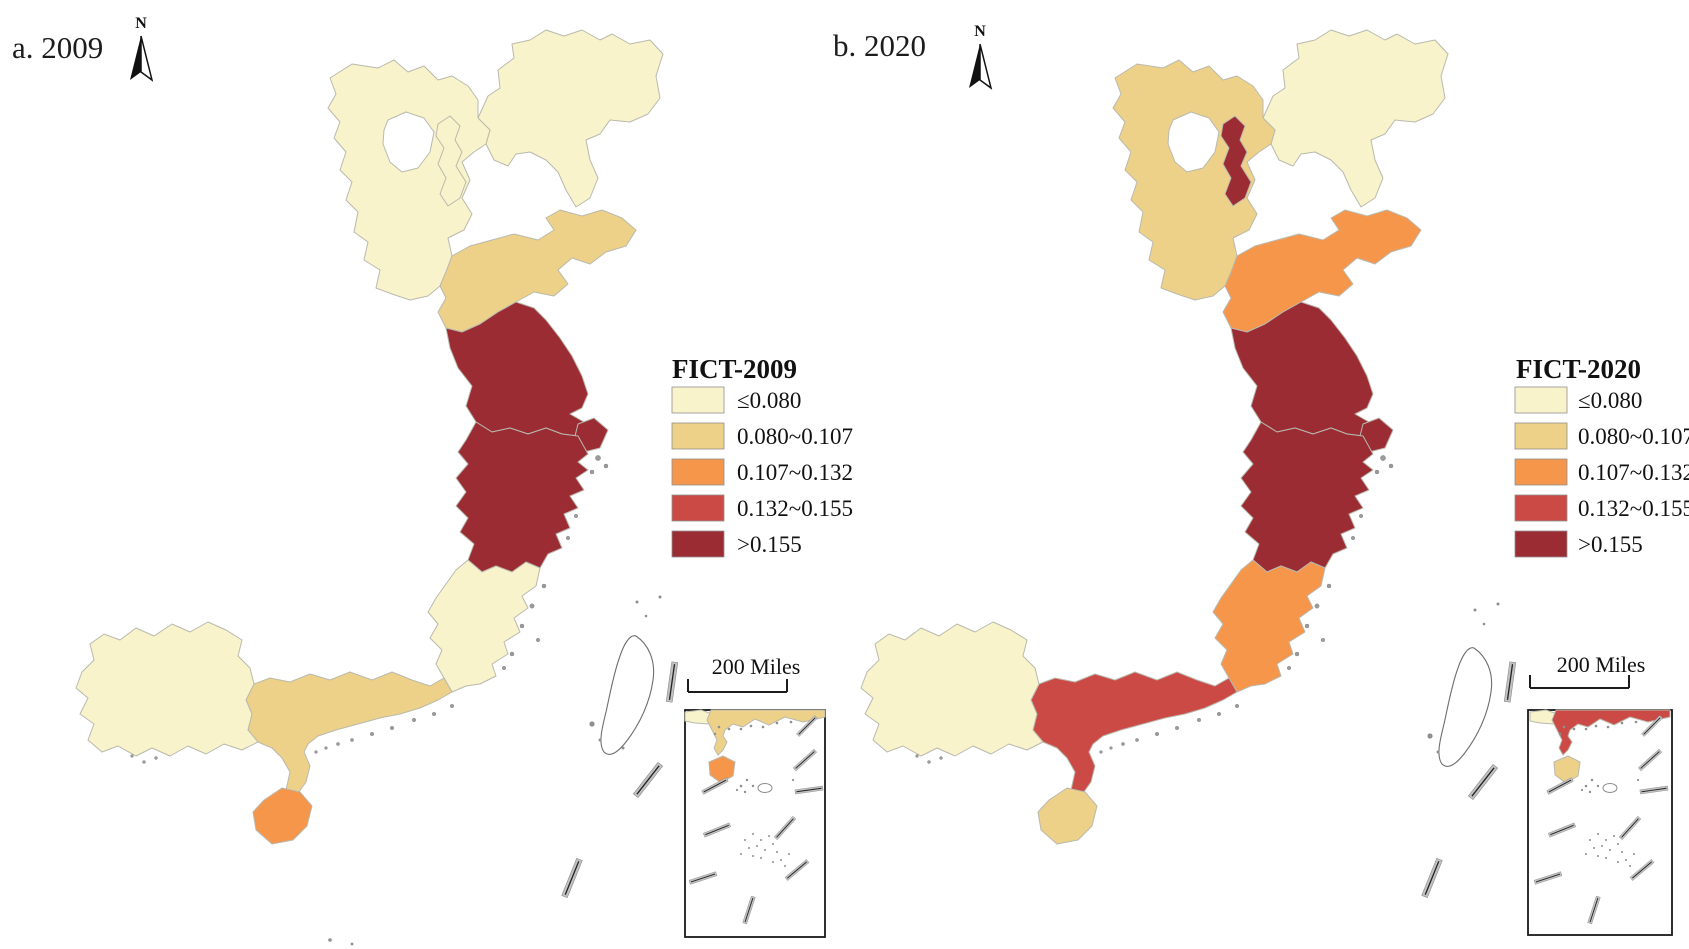 This screenshot has width=1689, height=949. Describe the element at coordinates (1578, 369) in the screenshot. I see `legend-title: FICT-2020` at that location.